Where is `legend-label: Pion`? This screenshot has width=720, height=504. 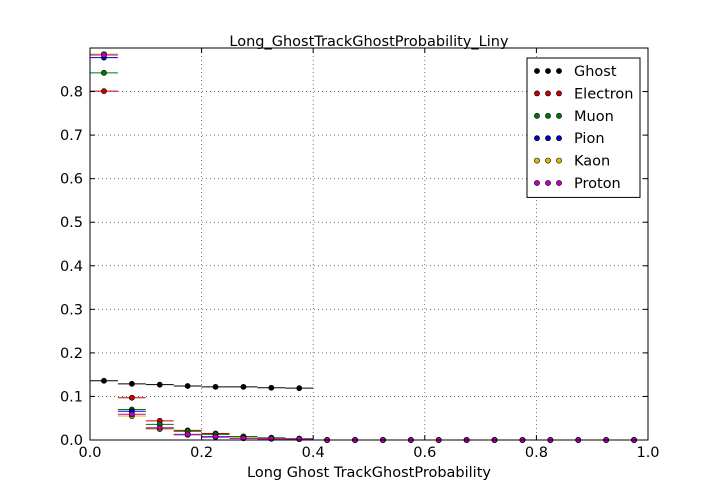 legend-label: Pion is located at coordinates (589, 139).